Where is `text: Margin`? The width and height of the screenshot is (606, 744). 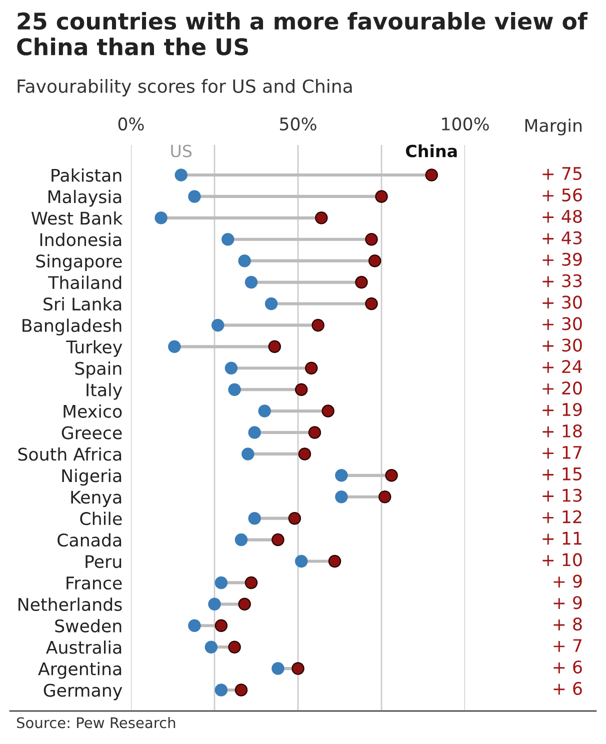
text: Margin is located at coordinates (553, 127).